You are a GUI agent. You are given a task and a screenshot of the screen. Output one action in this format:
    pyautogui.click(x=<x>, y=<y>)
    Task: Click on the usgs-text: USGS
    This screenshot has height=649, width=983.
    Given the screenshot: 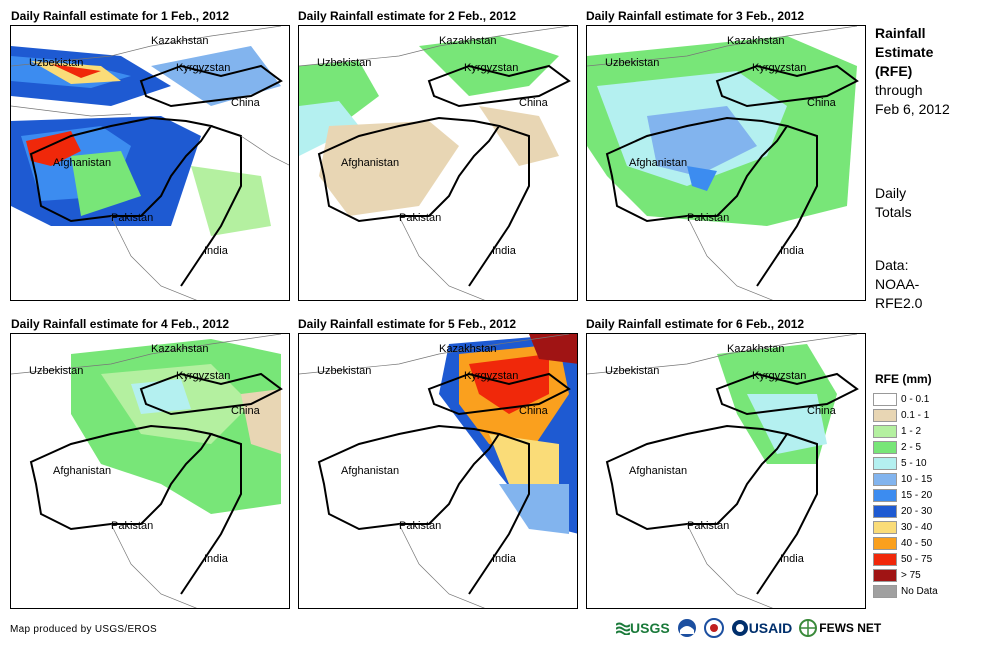 What is the action you would take?
    pyautogui.click(x=650, y=628)
    